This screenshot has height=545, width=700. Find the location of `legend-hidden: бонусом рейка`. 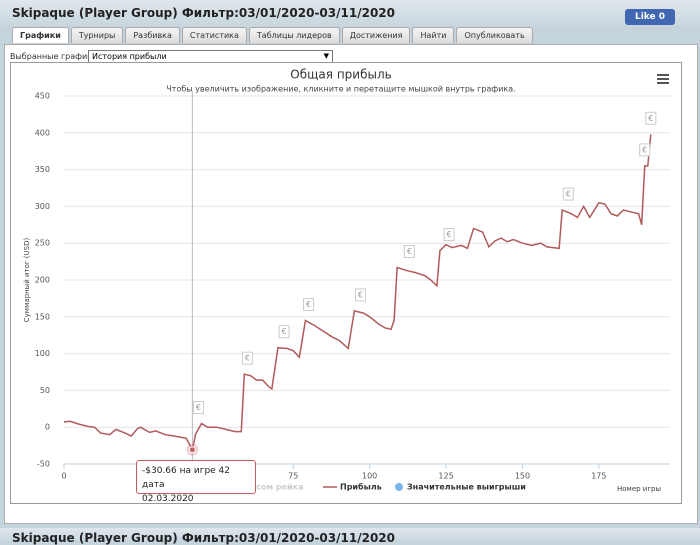

legend-hidden: бонусом рейка is located at coordinates (269, 487).